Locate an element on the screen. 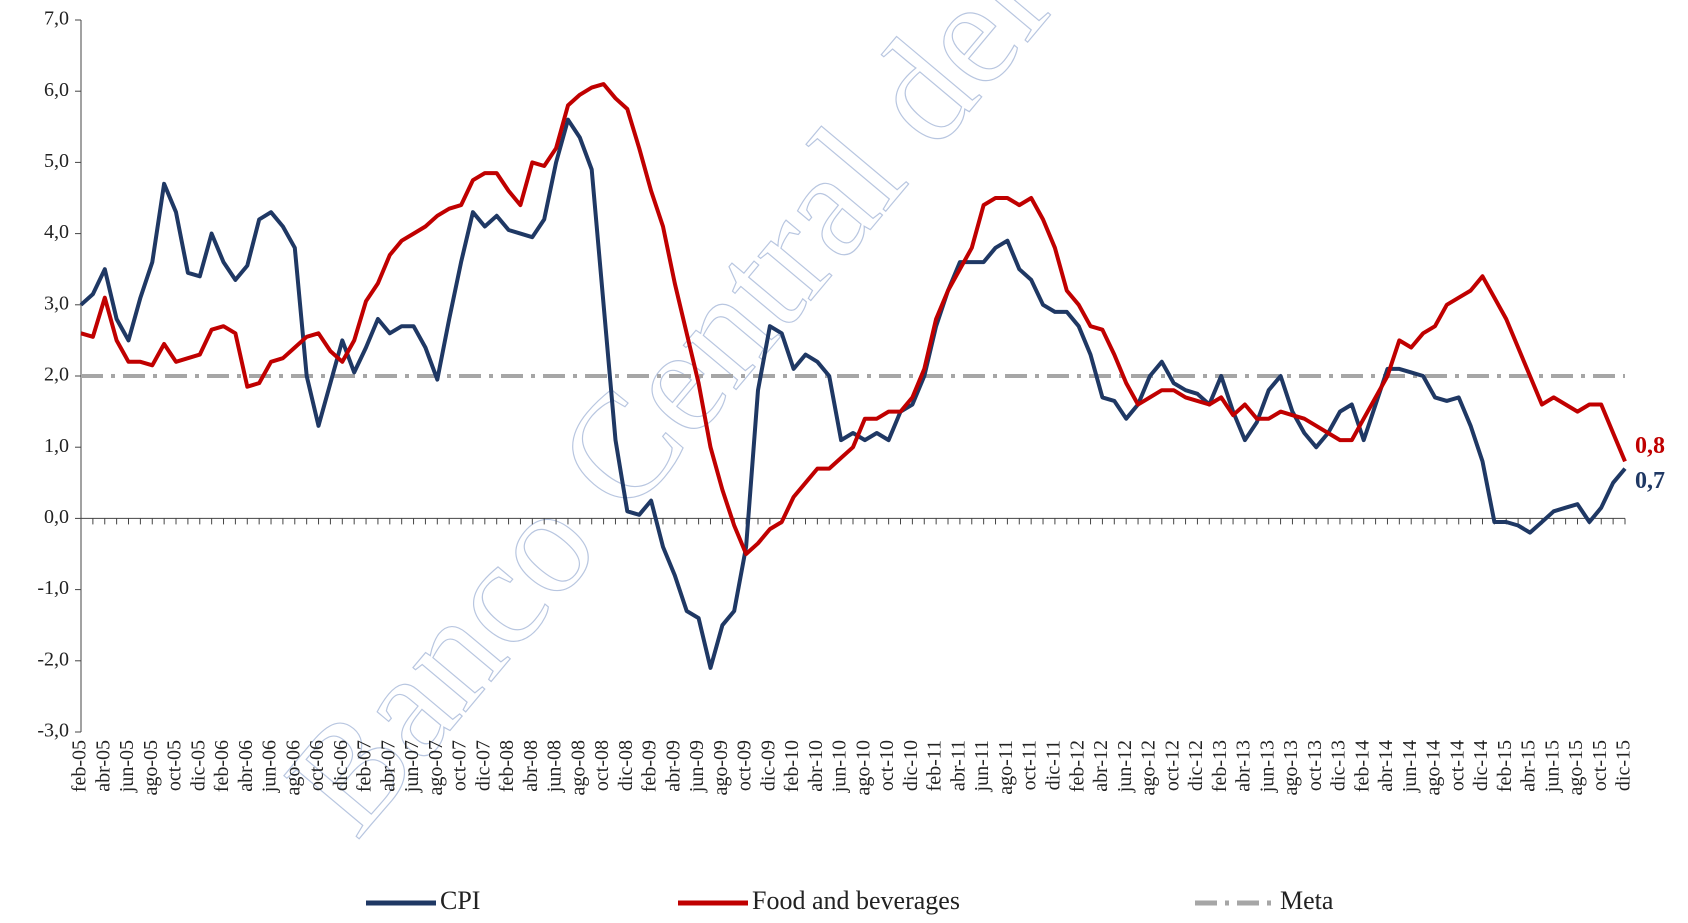 The image size is (1688, 923). end-label: 0,8 is located at coordinates (1650, 446).